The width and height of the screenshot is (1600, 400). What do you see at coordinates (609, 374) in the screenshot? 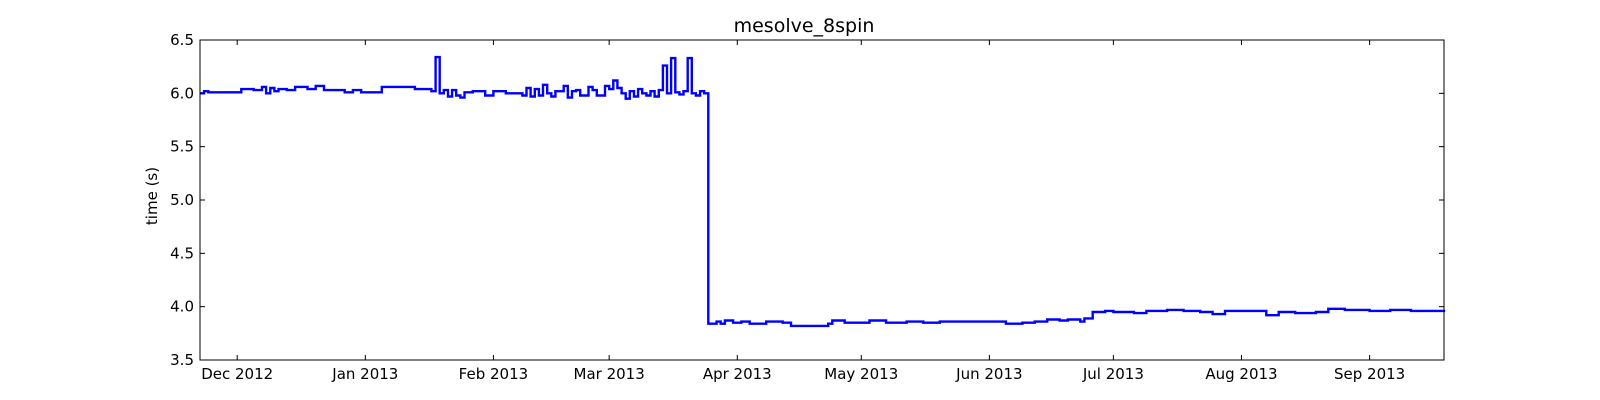
I see `x-tick-label: Mar 2013` at bounding box center [609, 374].